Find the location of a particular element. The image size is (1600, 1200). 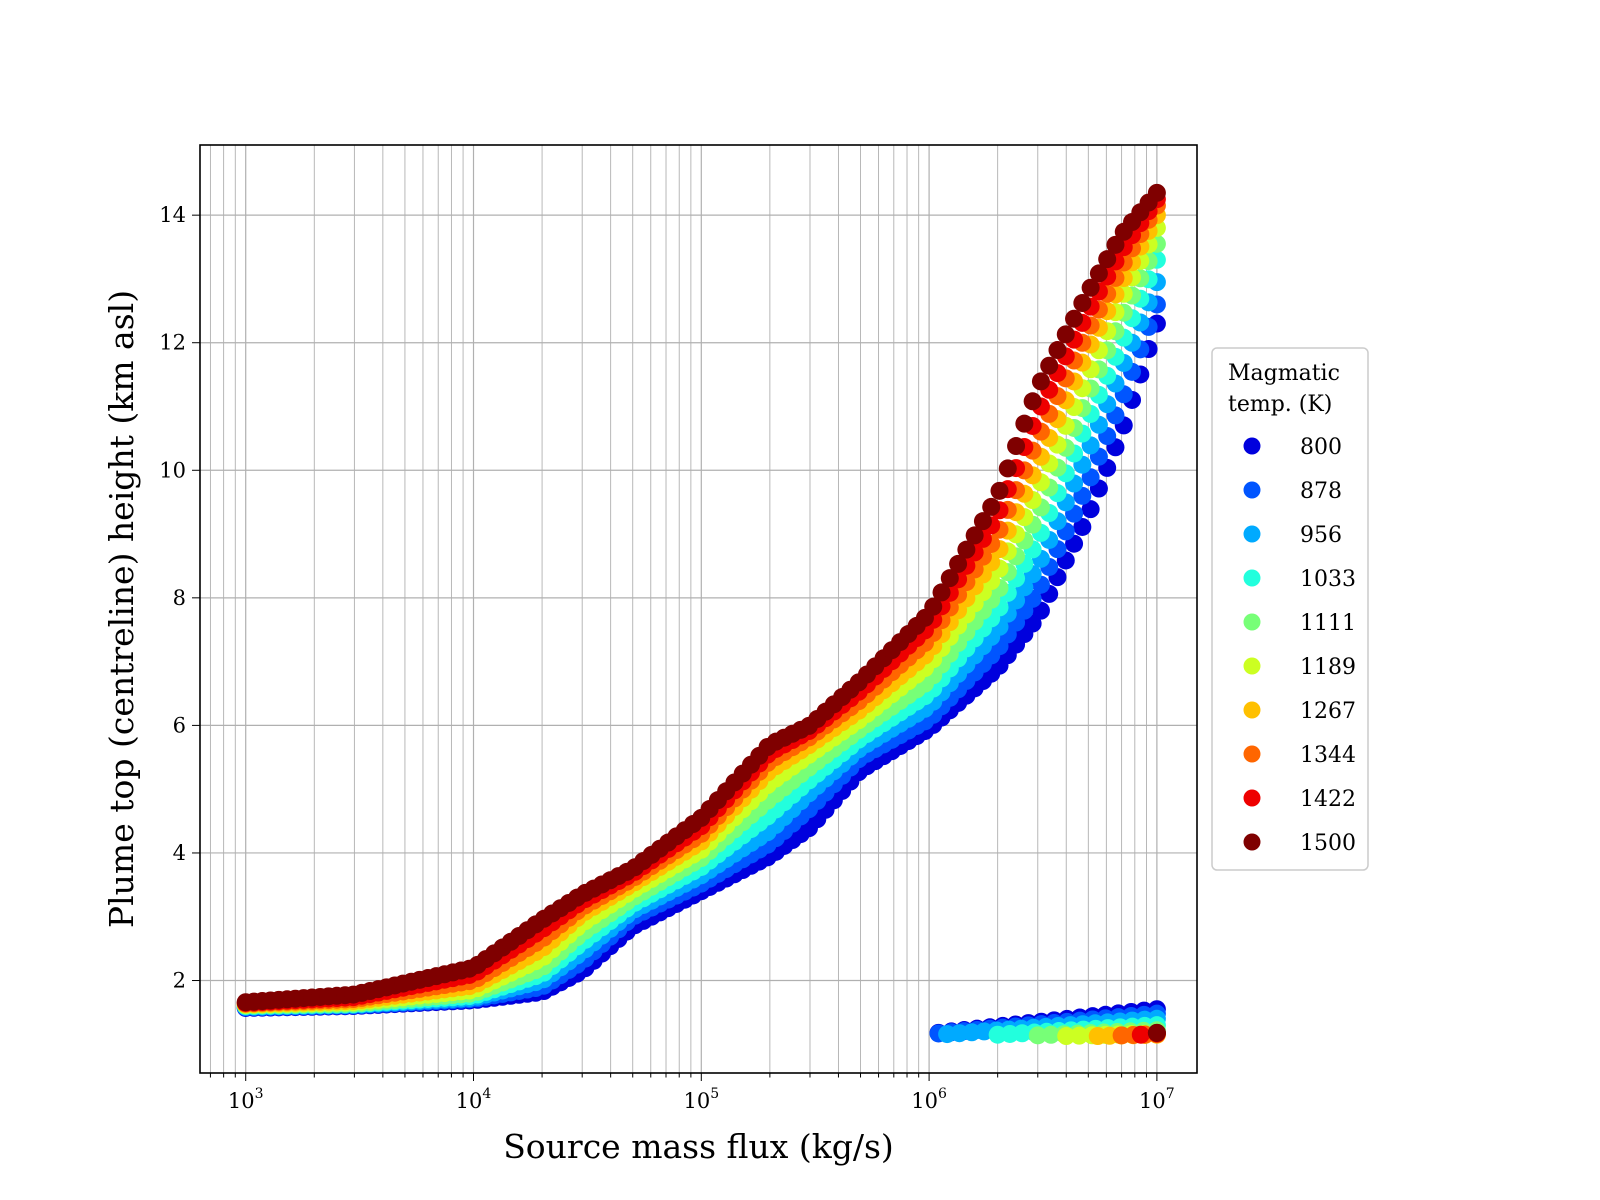

legend-label-1267: 1267 is located at coordinates (1328, 711).